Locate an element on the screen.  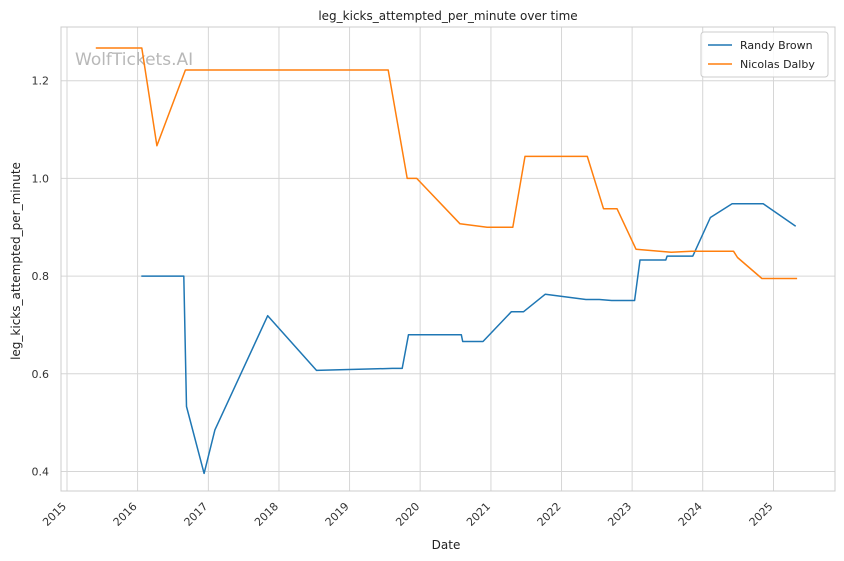
y-tick-label: 0.4 is located at coordinates (41, 471).